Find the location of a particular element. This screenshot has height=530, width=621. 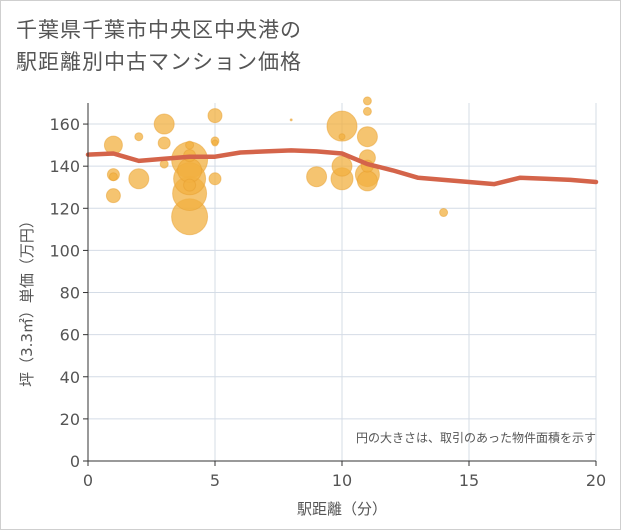

y-tick-label: 20 is located at coordinates (70, 419).